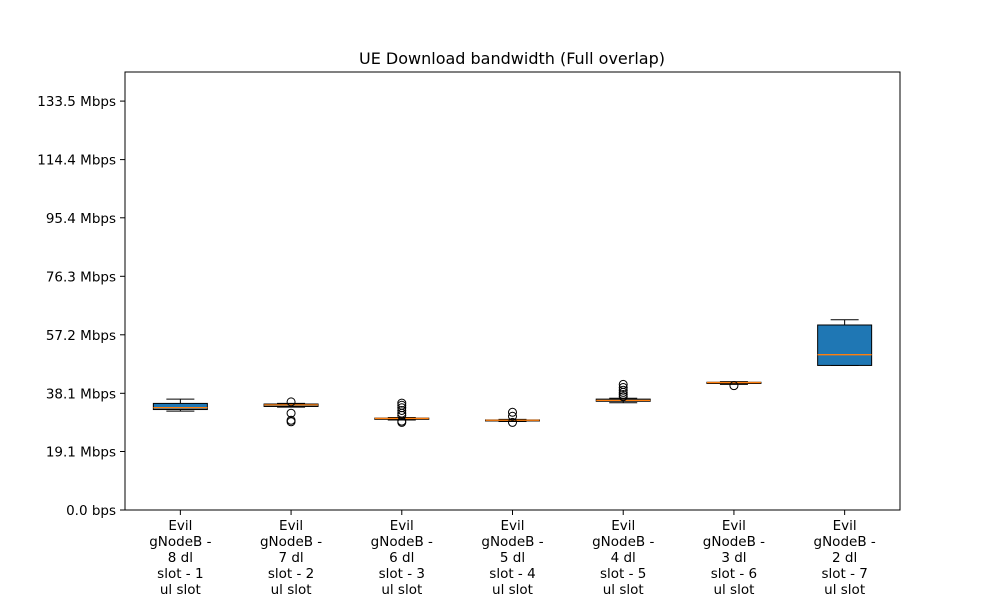  Describe the element at coordinates (76, 102) in the screenshot. I see `y-tick-label: 133.5 Mbps` at that location.